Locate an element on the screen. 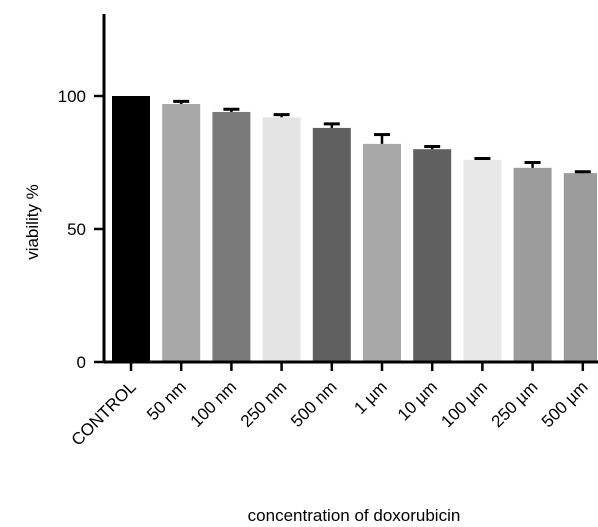  y-ticks-group: 0 50 100 is located at coordinates (81, 229).